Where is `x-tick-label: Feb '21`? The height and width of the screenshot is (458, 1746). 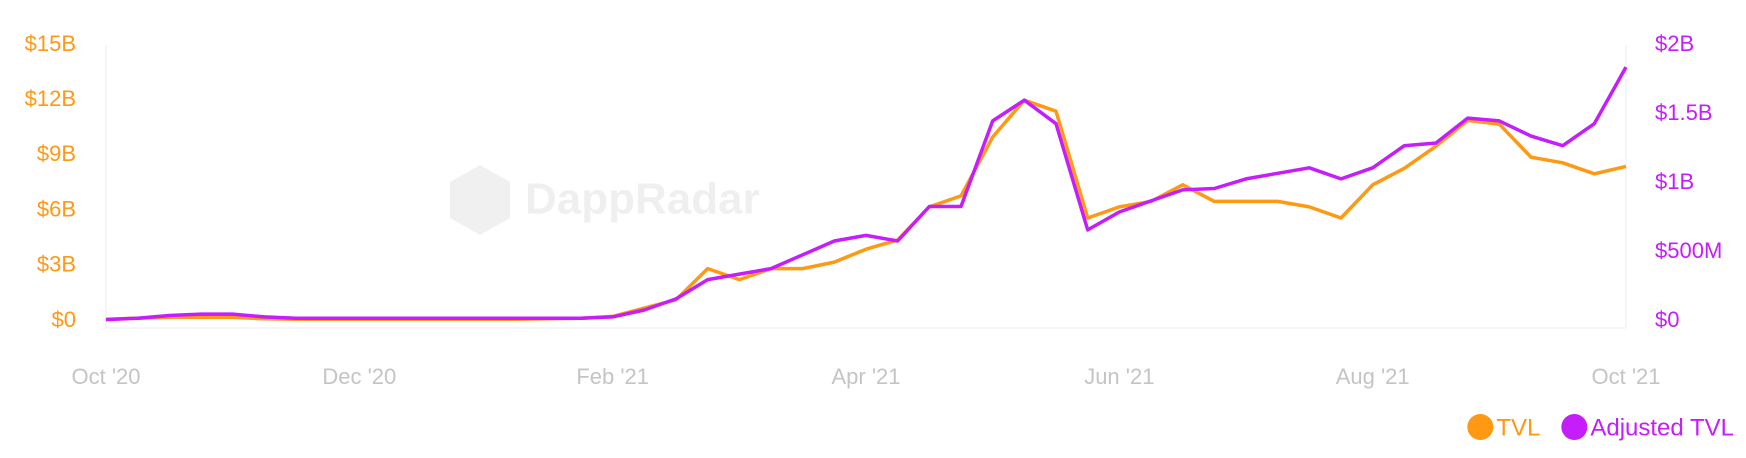
x-tick-label: Feb '21 is located at coordinates (612, 376).